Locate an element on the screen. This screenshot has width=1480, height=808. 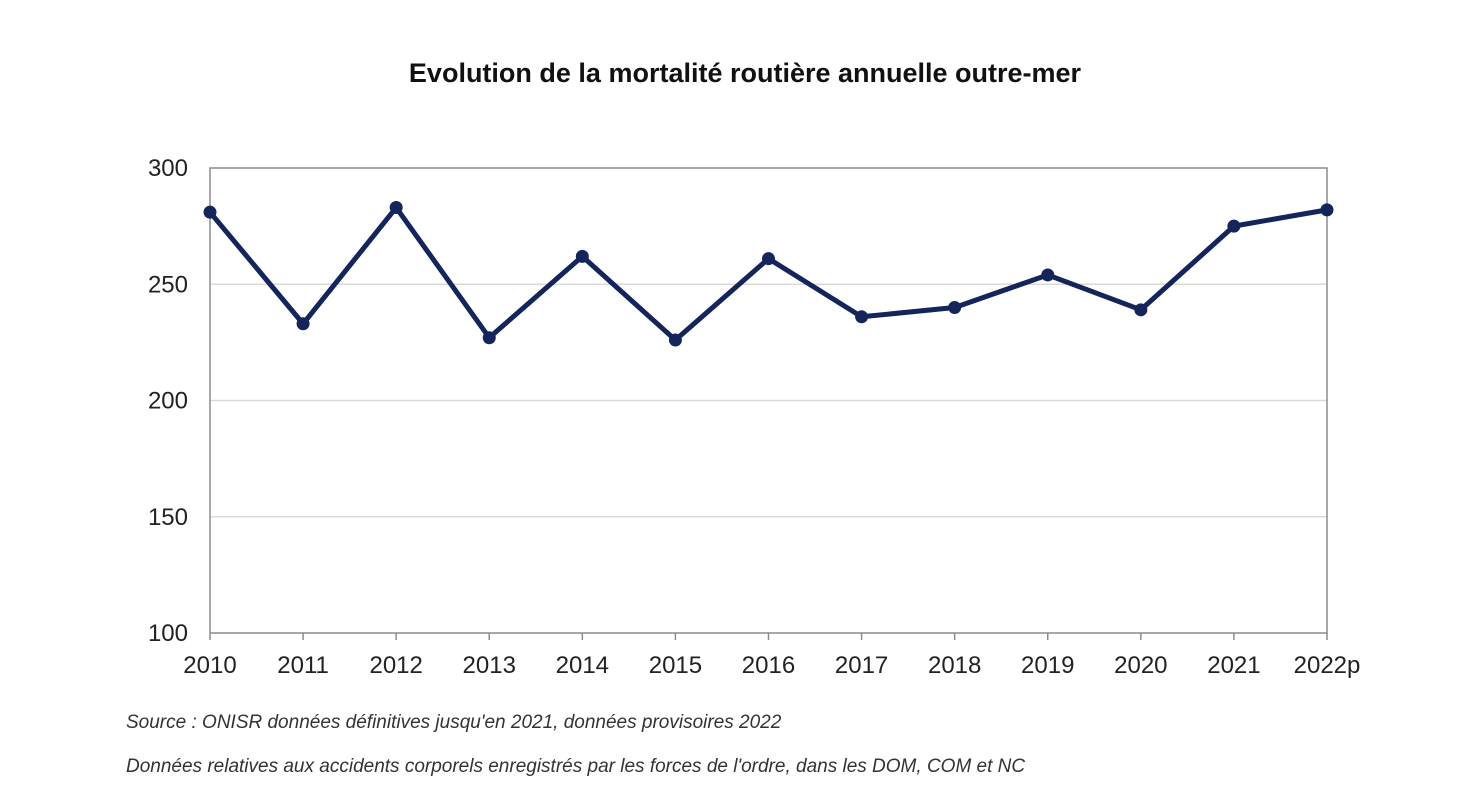
x-tick-label: 2010 is located at coordinates (209, 665).